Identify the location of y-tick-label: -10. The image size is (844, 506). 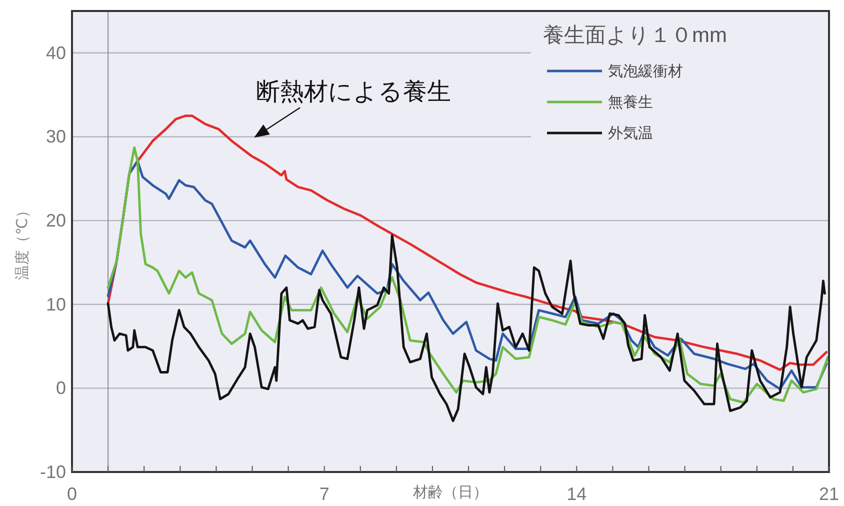
(53, 472).